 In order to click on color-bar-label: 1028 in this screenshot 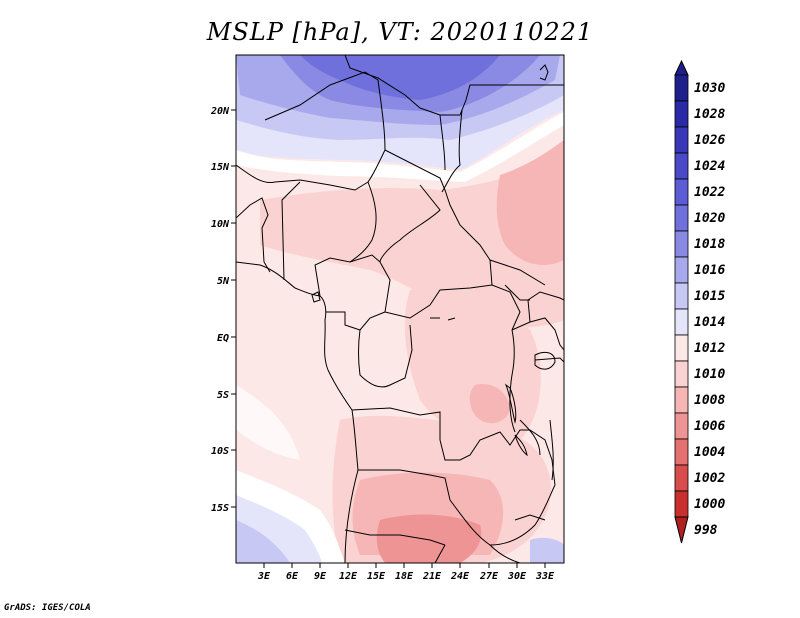, I will do `click(709, 114)`.